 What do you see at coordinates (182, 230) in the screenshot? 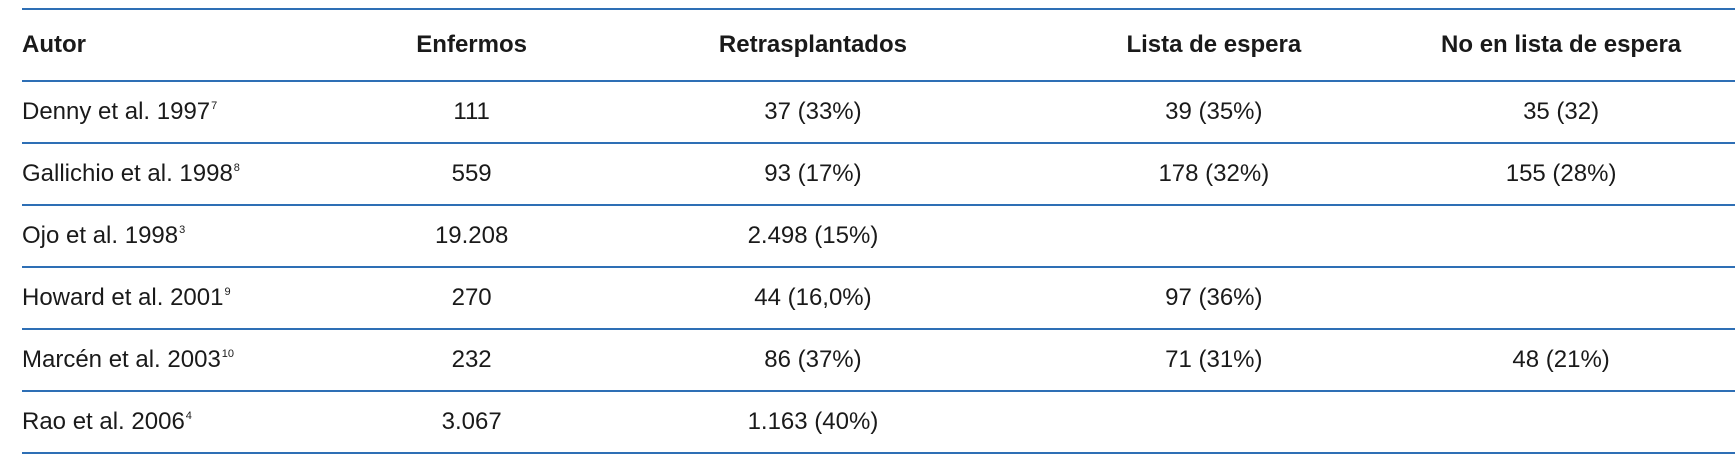
I see `reference-number: 3` at bounding box center [182, 230].